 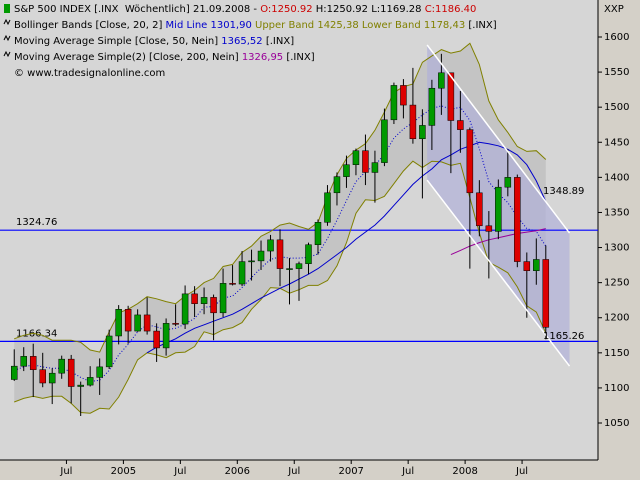 I want to click on horizontal-line-label: 1324.76, so click(x=36, y=222).